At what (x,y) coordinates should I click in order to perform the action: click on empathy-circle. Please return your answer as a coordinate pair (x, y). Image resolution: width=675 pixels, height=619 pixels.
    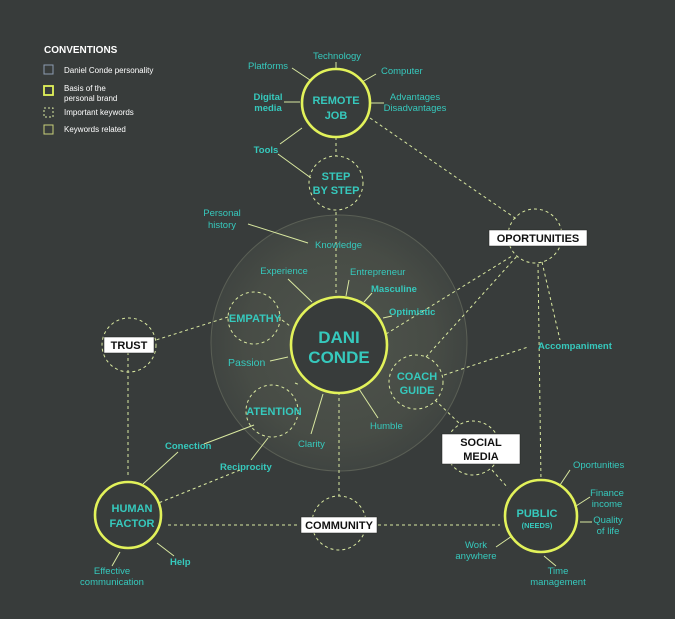
    Looking at the image, I should click on (254, 318).